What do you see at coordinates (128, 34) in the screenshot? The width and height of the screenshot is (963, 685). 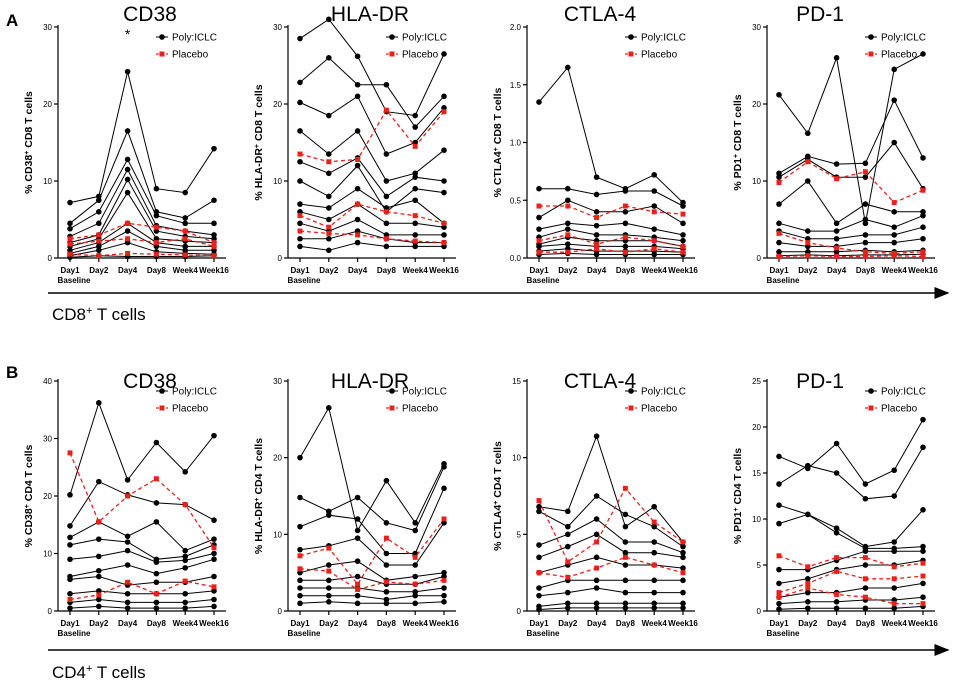 I see `significance-annotation: *` at bounding box center [128, 34].